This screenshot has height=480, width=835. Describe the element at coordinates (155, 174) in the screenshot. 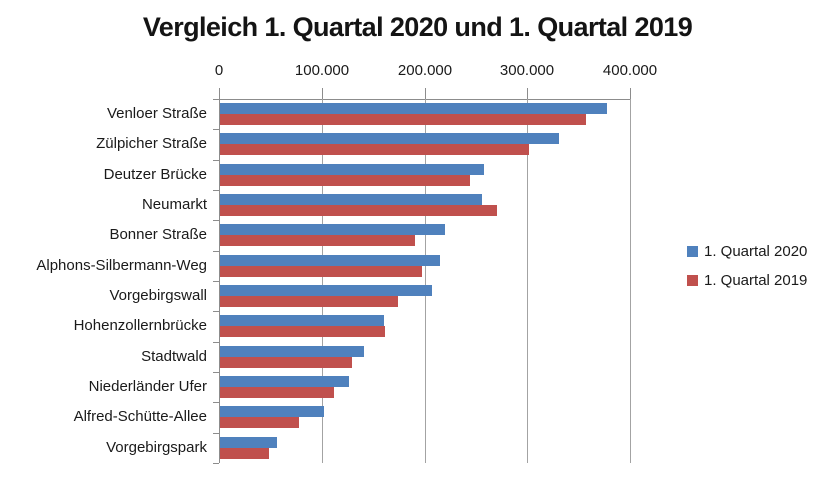

I see `category-label: Deutzer Brücke` at that location.